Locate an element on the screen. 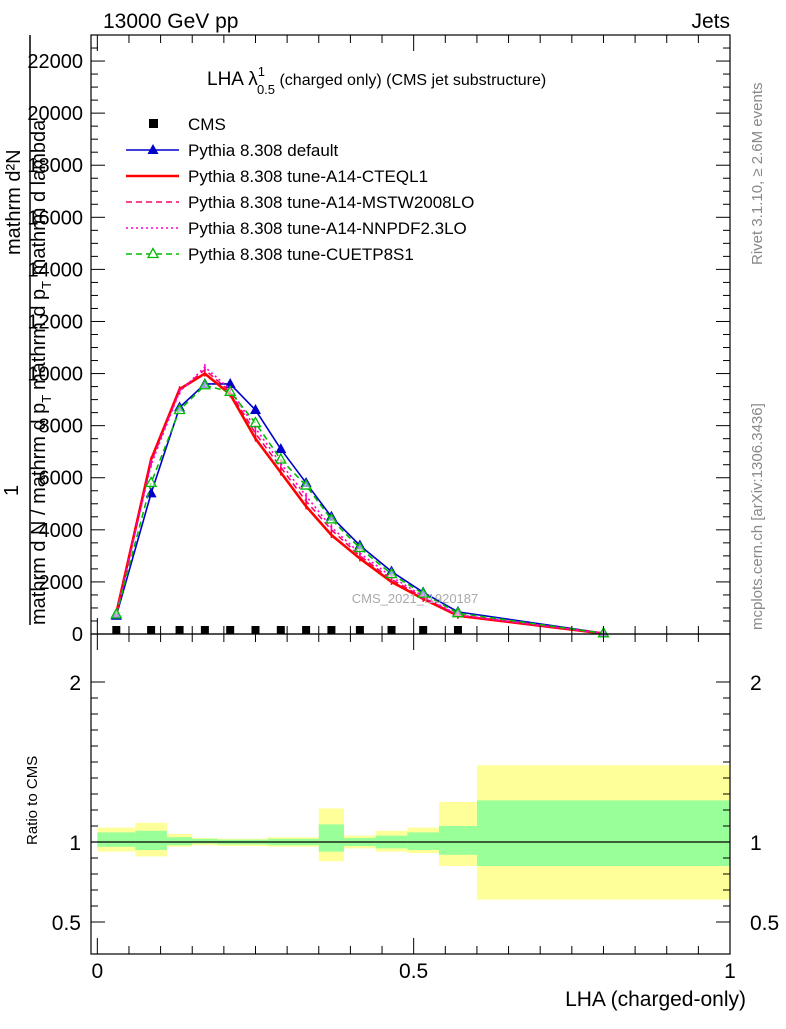  main-ytick-label: 4000 is located at coordinates (61, 531).